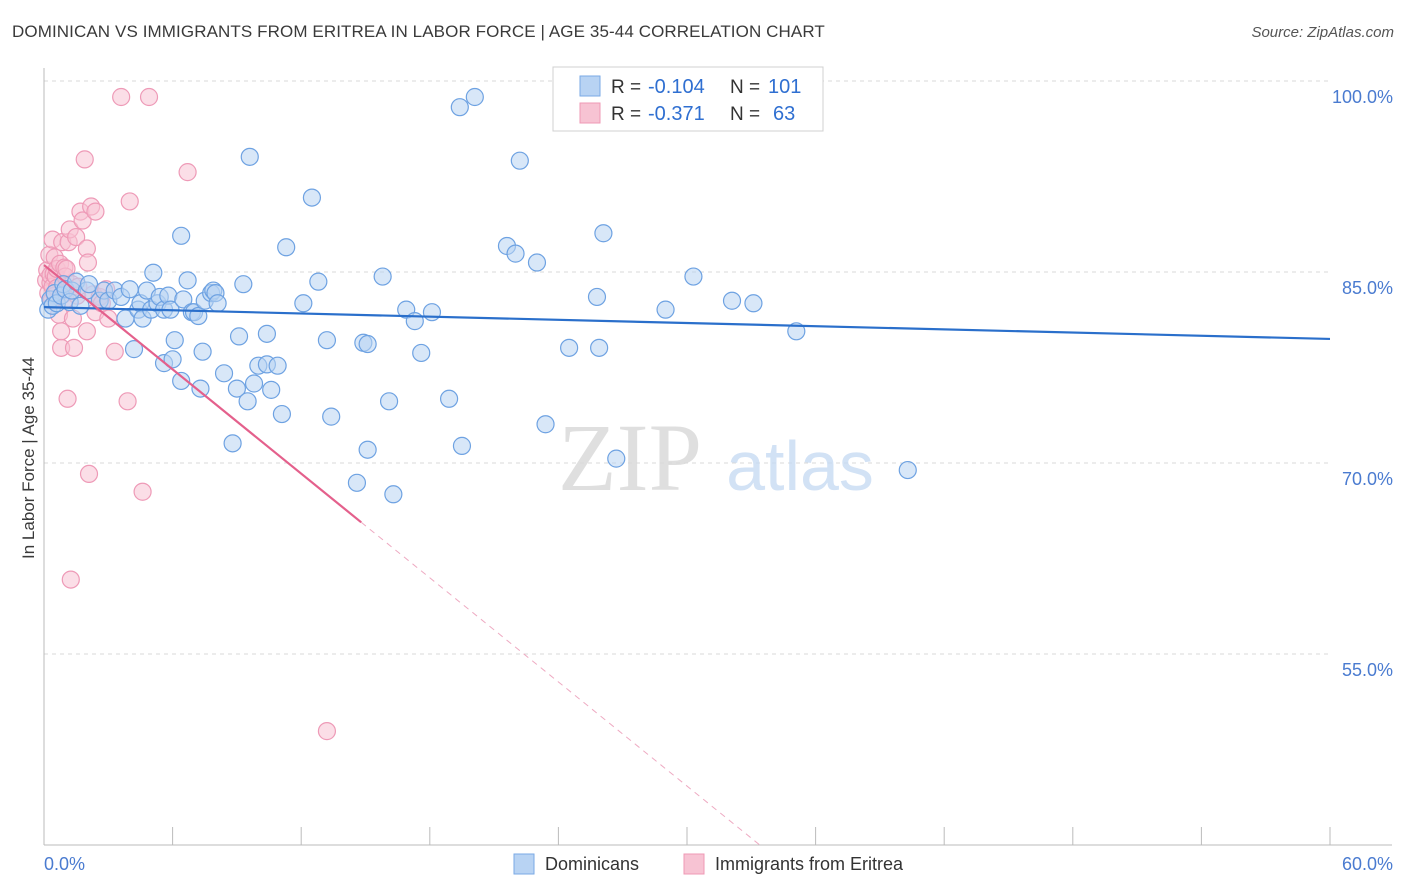 Image resolution: width=1406 pixels, height=892 pixels. Describe the element at coordinates (688, 99) in the screenshot. I see `legend-box: R = -0.104 N = 101 R = -0.371 N = 63` at that location.